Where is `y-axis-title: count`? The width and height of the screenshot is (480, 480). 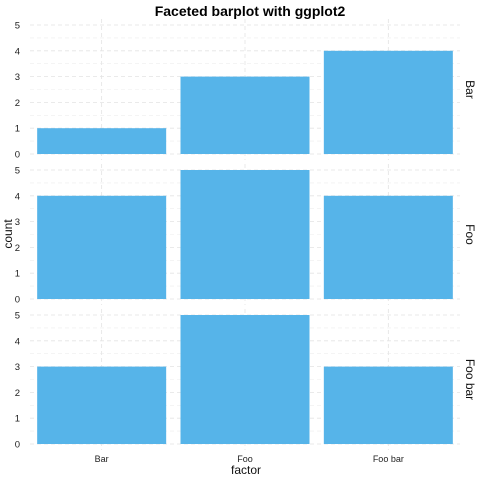 y-axis-title: count is located at coordinates (8, 234).